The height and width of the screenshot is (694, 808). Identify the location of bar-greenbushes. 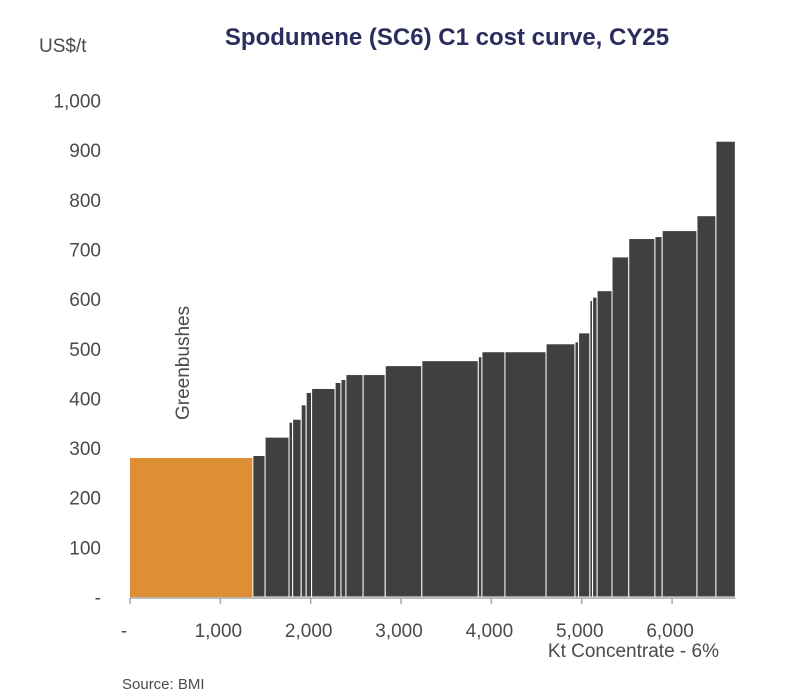
(191, 527).